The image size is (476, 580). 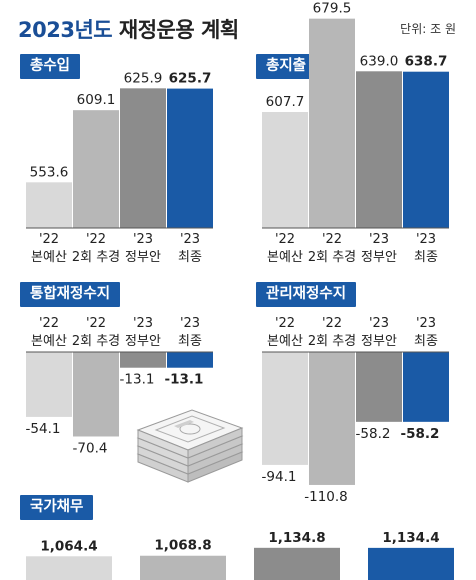 I want to click on managed-balance-value-label-2: -110.8, so click(x=326, y=497).